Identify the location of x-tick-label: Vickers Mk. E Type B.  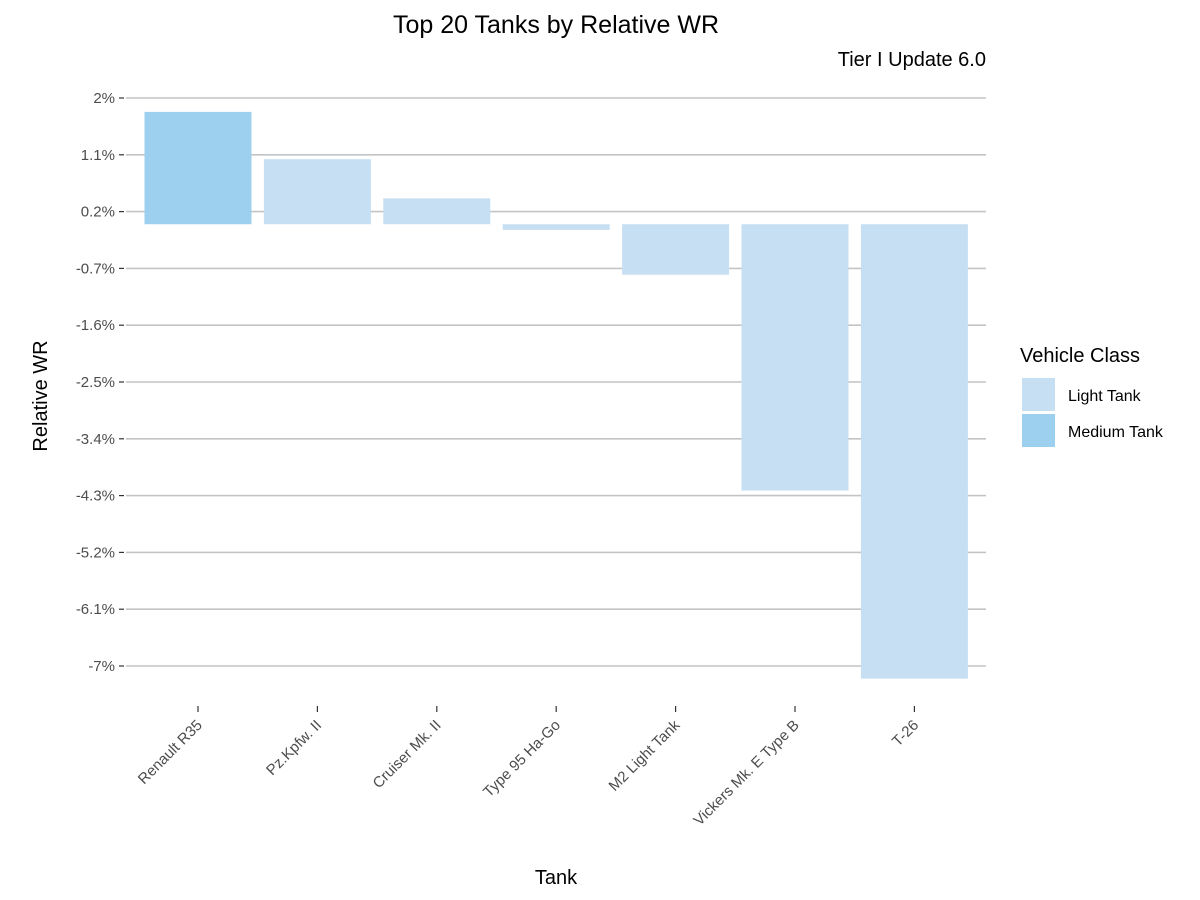
(746, 773).